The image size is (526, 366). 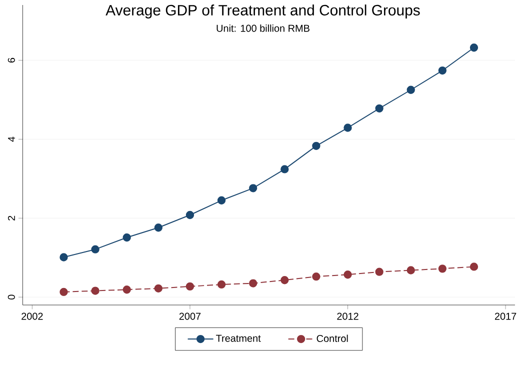 I want to click on text: Unit: 100 billion RMB, so click(x=263, y=28).